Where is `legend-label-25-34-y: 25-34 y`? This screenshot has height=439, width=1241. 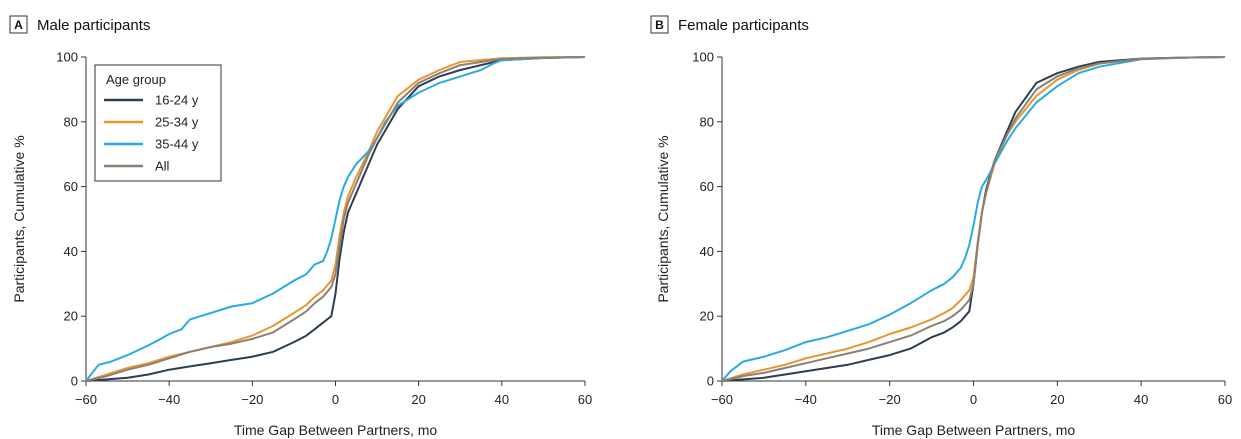 legend-label-25-34-y: 25-34 y is located at coordinates (177, 122).